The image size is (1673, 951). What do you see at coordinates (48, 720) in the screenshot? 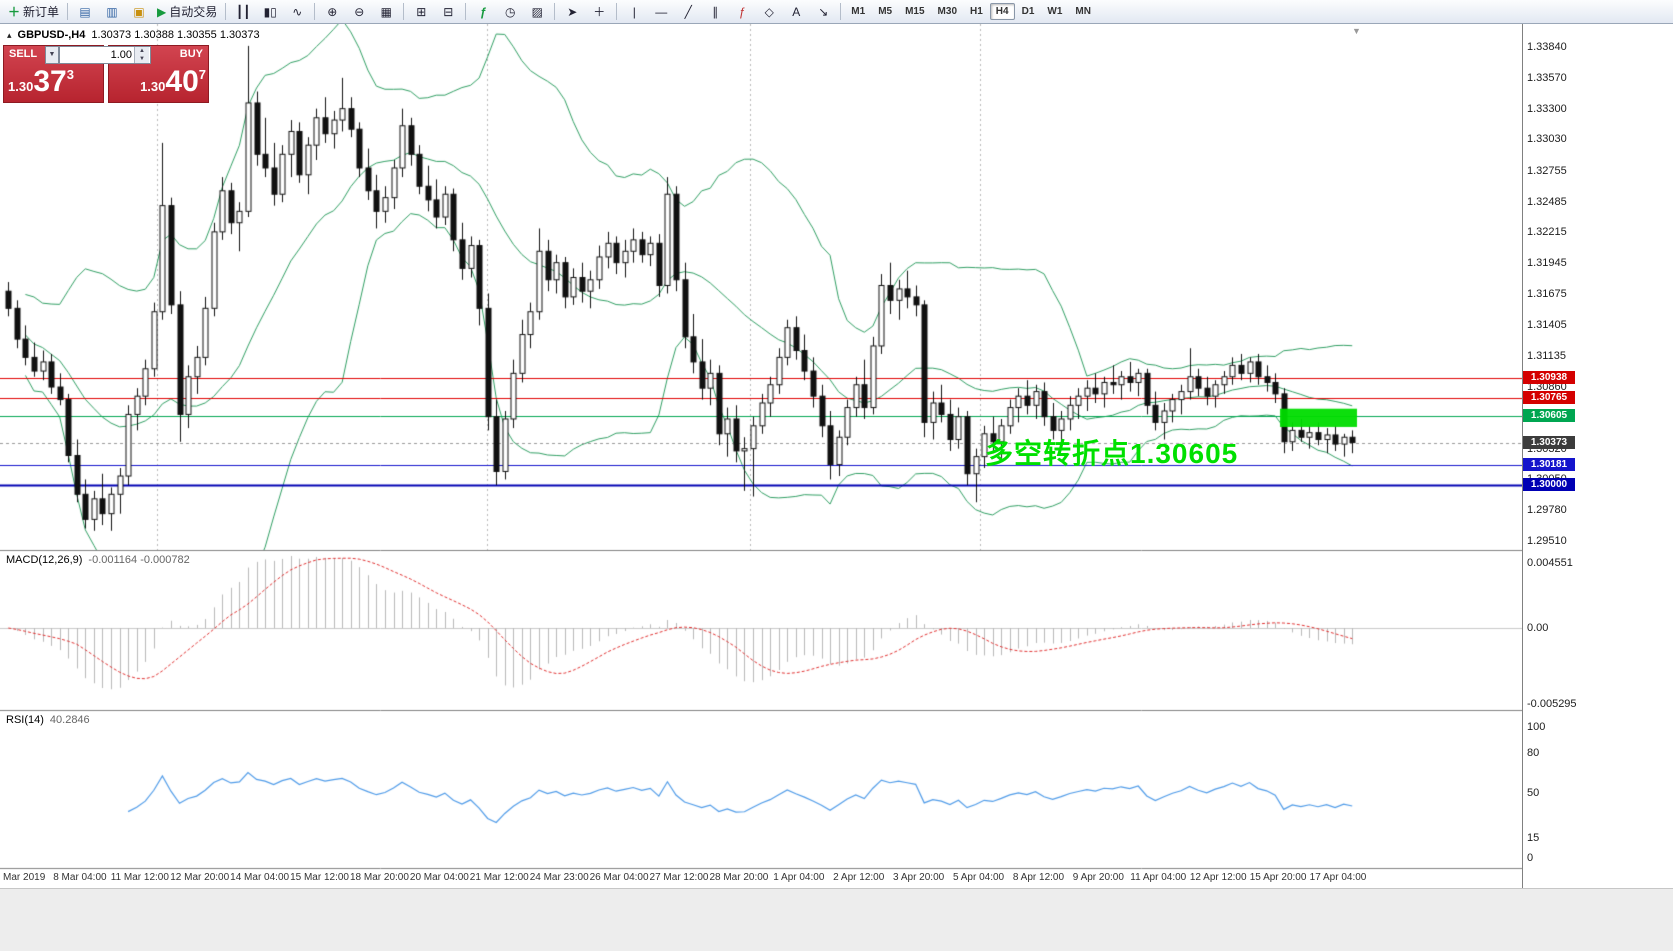
I see `rsi-label-row: RSI(14) 40.2846` at bounding box center [48, 720].